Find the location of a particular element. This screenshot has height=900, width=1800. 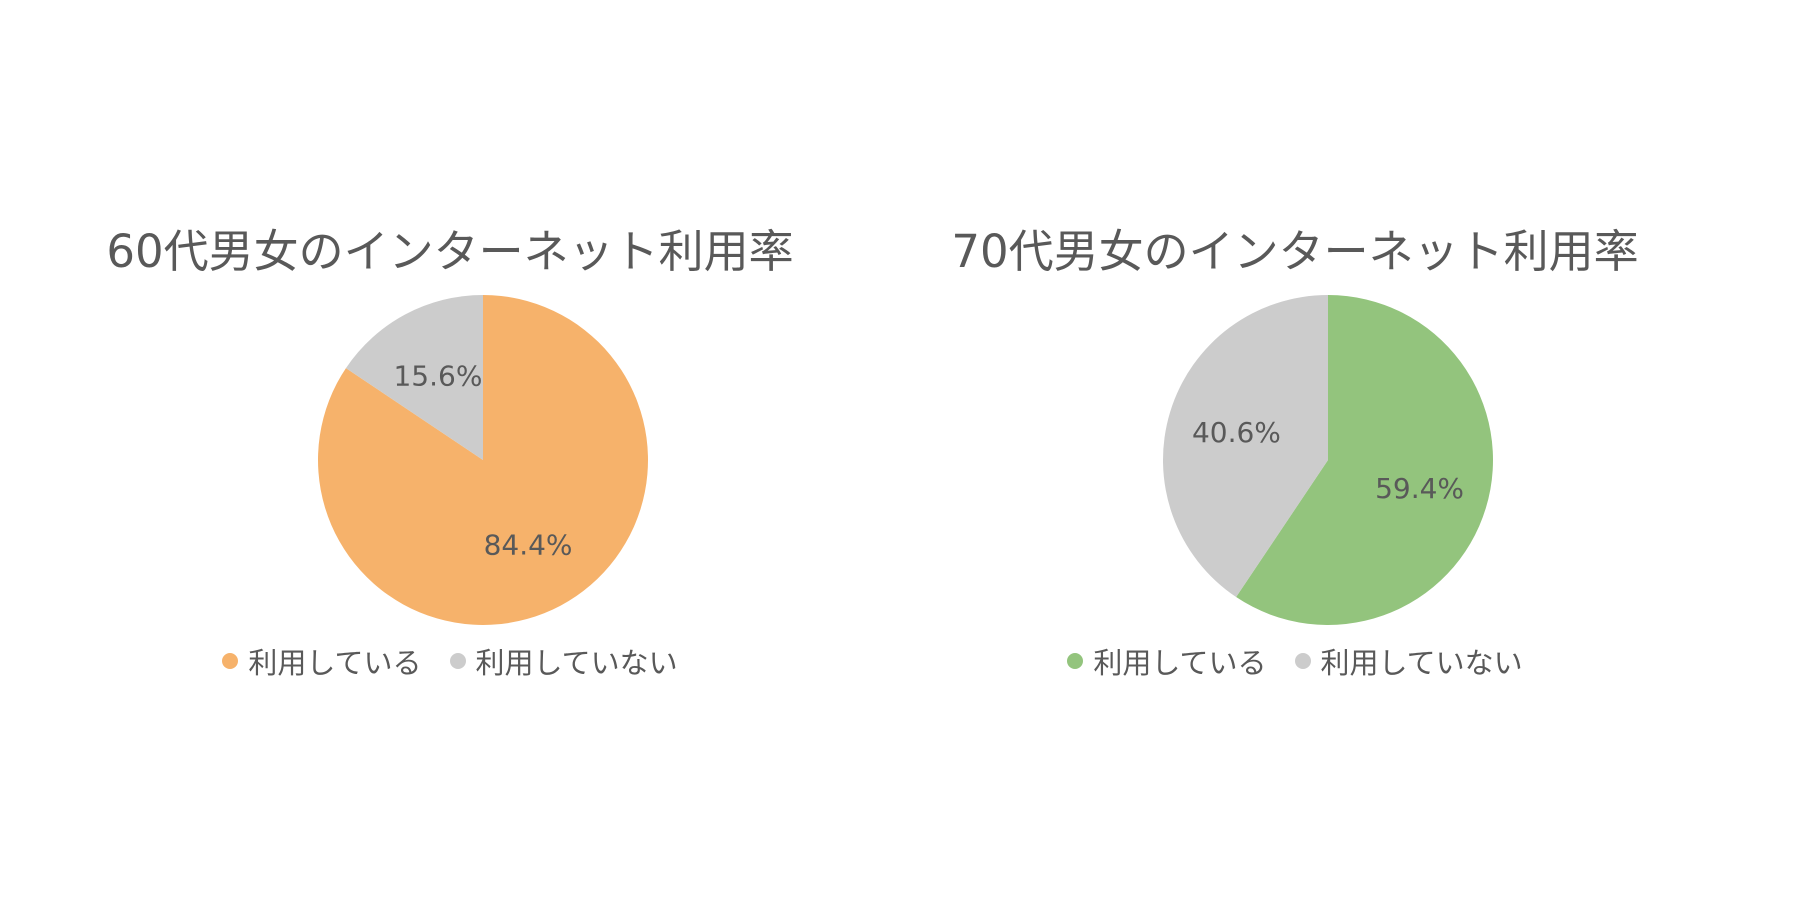

chart-title: 60代男女のインターネット利用率 is located at coordinates (450, 251).